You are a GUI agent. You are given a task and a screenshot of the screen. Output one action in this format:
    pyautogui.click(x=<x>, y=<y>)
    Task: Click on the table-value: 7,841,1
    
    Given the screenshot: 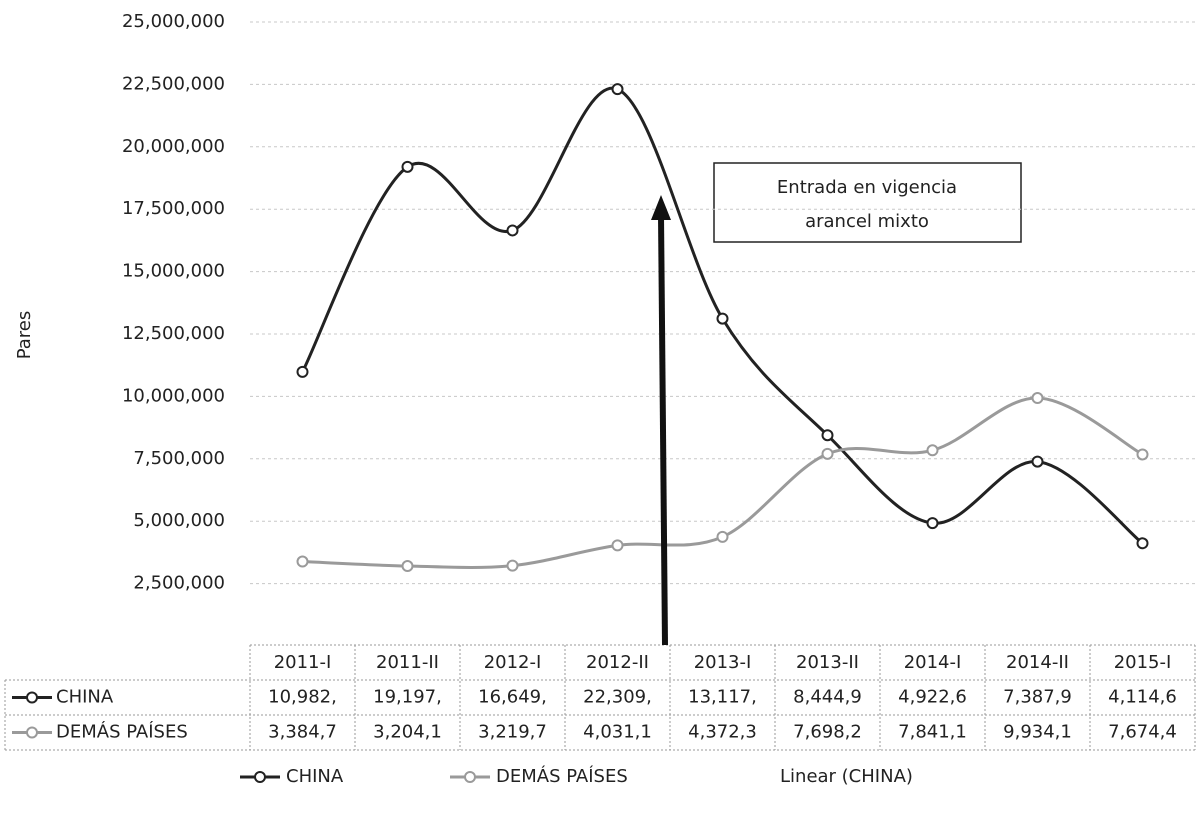 What is the action you would take?
    pyautogui.click(x=932, y=732)
    